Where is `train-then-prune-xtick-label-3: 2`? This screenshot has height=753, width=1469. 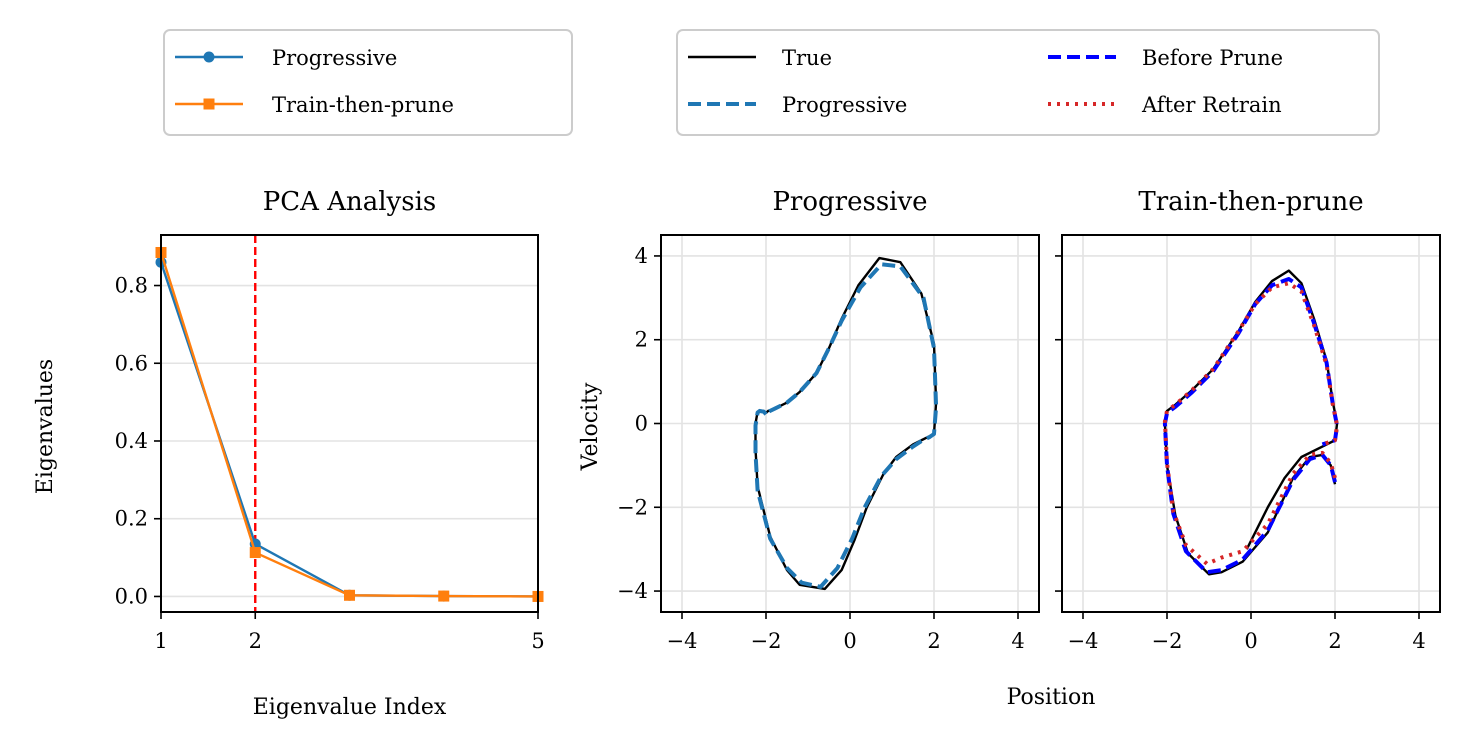 train-then-prune-xtick-label-3: 2 is located at coordinates (1334, 641).